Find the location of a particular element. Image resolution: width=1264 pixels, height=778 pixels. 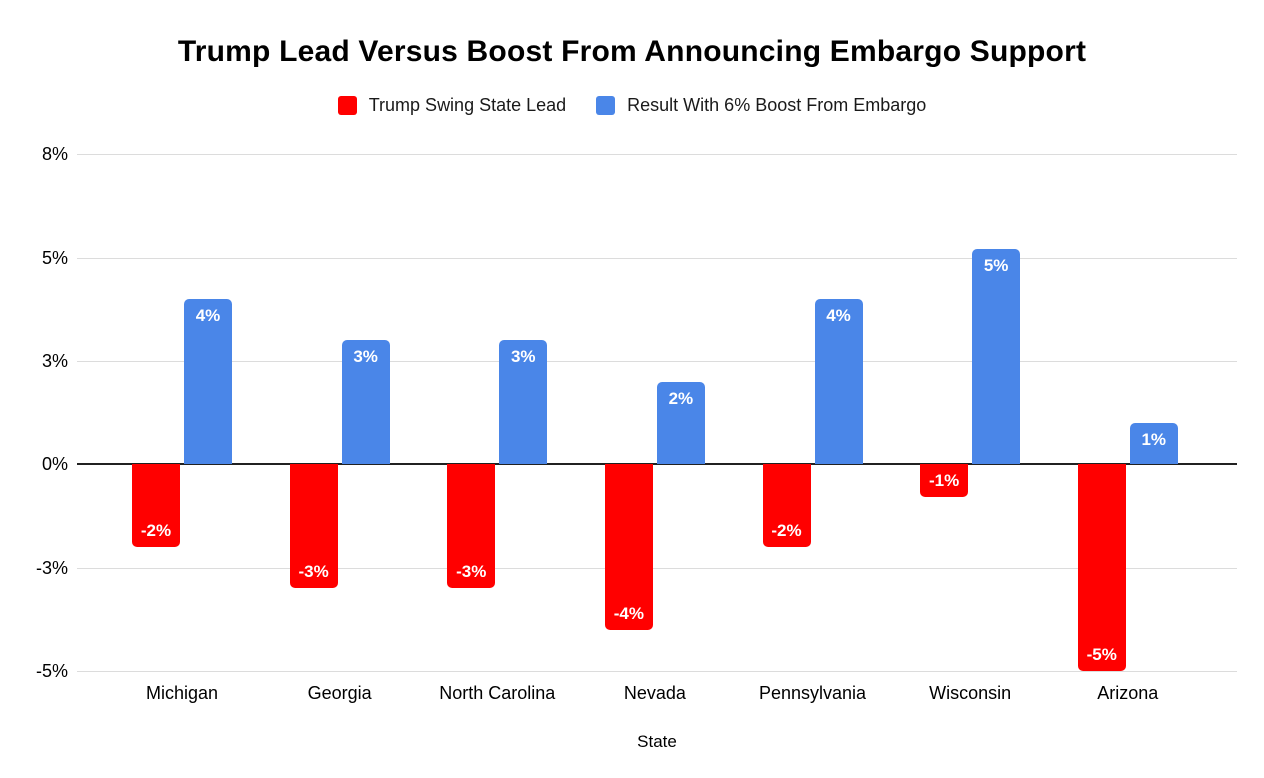

bar-boost-wisconsin is located at coordinates (996, 357).